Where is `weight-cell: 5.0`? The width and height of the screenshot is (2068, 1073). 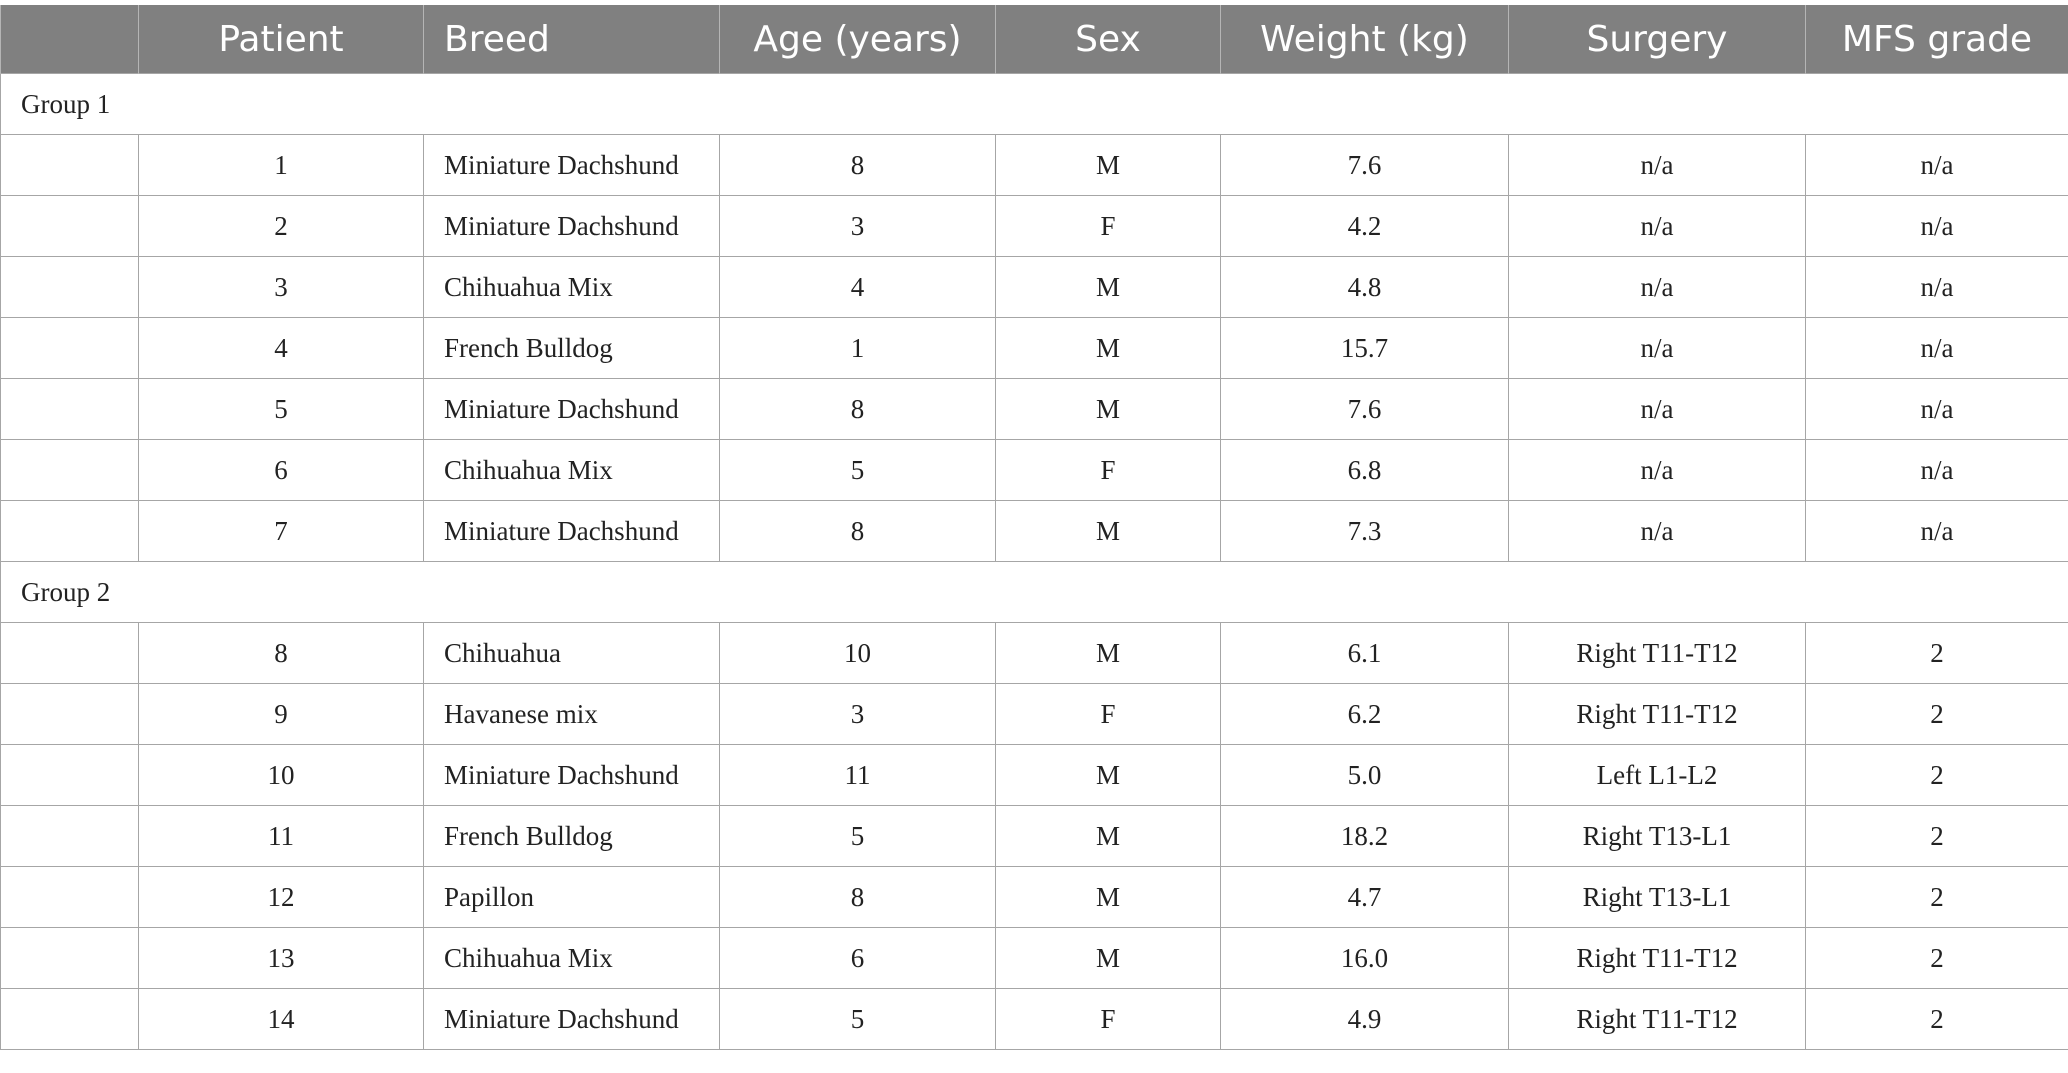 weight-cell: 5.0 is located at coordinates (1364, 775).